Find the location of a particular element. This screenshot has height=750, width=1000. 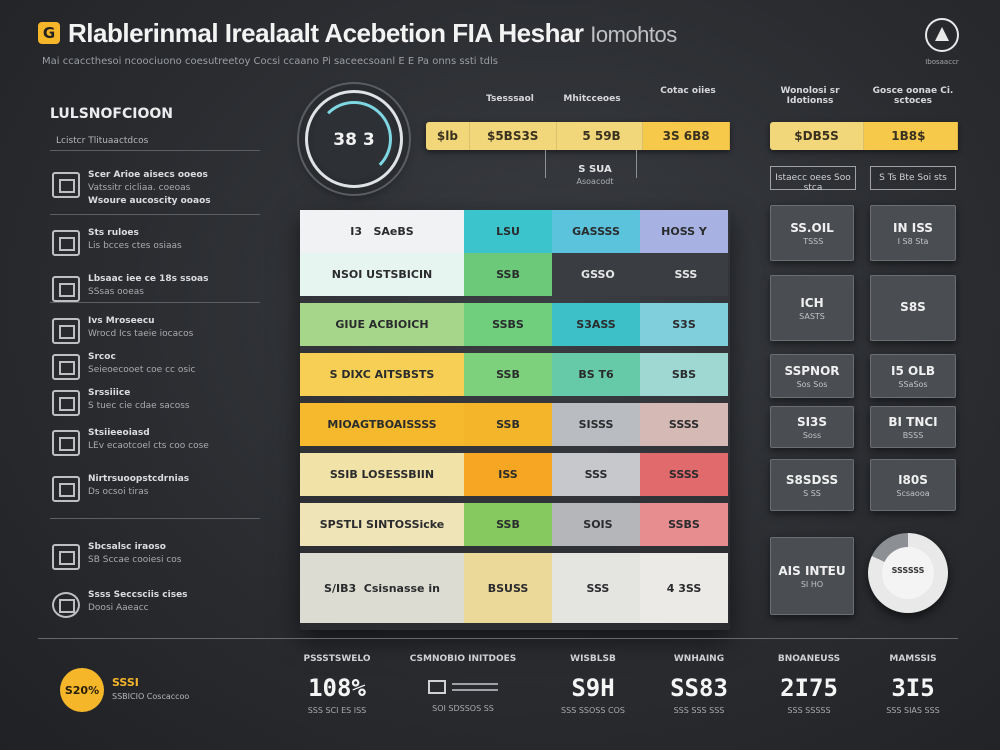

table-cell: S3S is located at coordinates (684, 324).